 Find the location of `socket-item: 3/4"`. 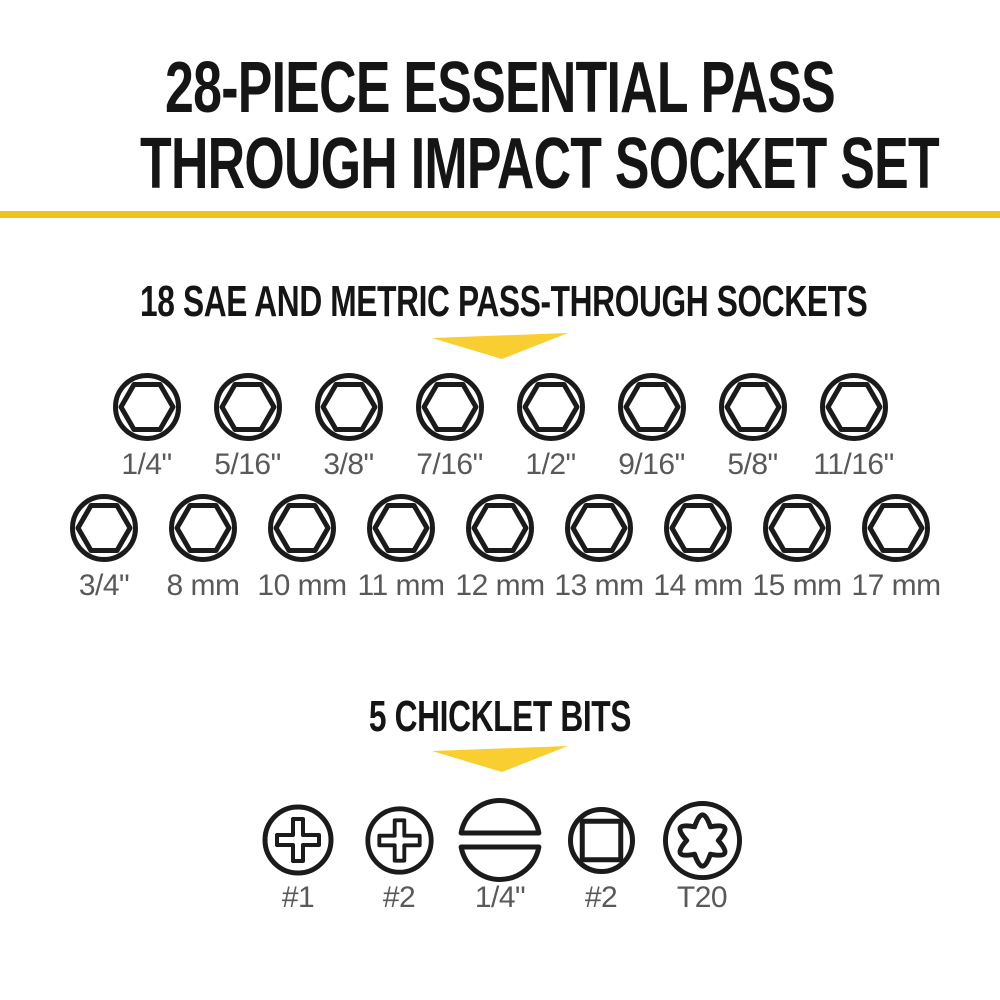

socket-item: 3/4" is located at coordinates (104, 546).